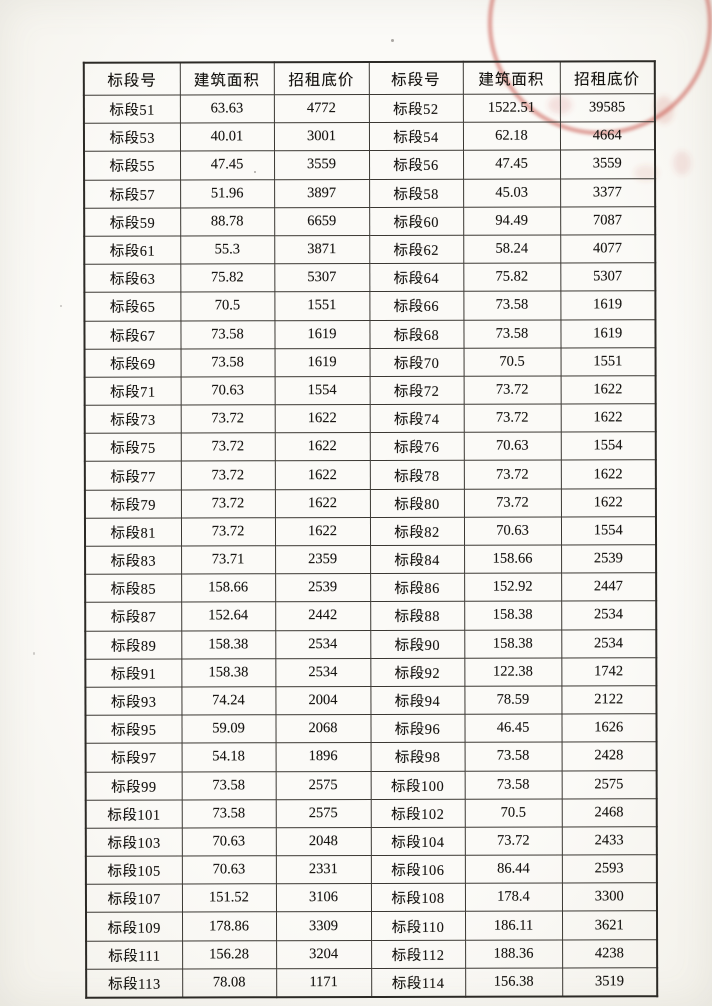 This screenshot has width=712, height=1006. What do you see at coordinates (608, 446) in the screenshot?
I see `base-price-cell: 1554` at bounding box center [608, 446].